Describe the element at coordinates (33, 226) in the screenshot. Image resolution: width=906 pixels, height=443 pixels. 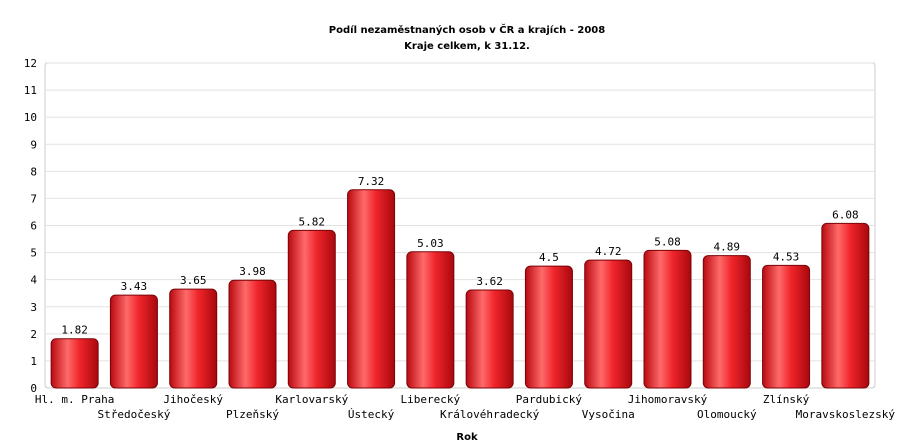
I see `y-tick-label: 6` at that location.